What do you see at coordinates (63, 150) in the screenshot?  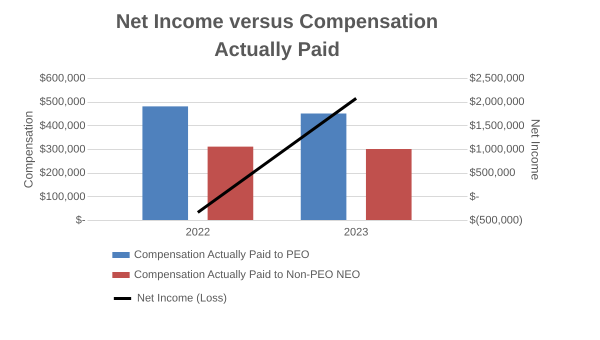 I see `y-tick-label: $300,000` at bounding box center [63, 150].